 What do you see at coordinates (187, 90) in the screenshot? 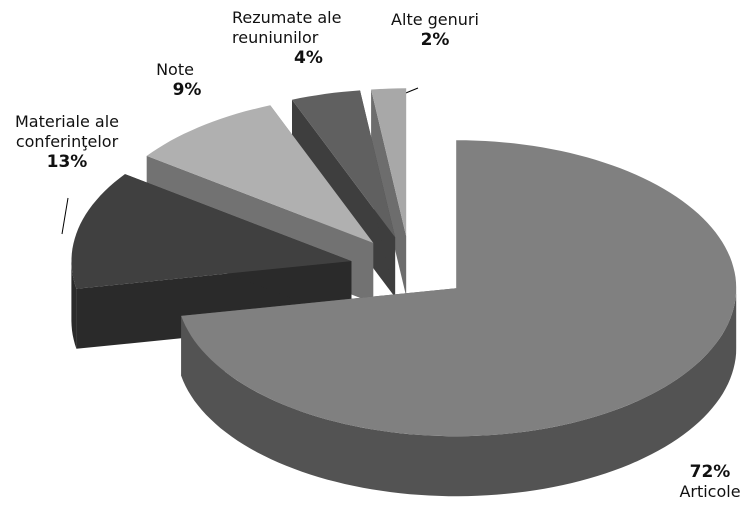
I see `value-label: 9%` at bounding box center [187, 90].